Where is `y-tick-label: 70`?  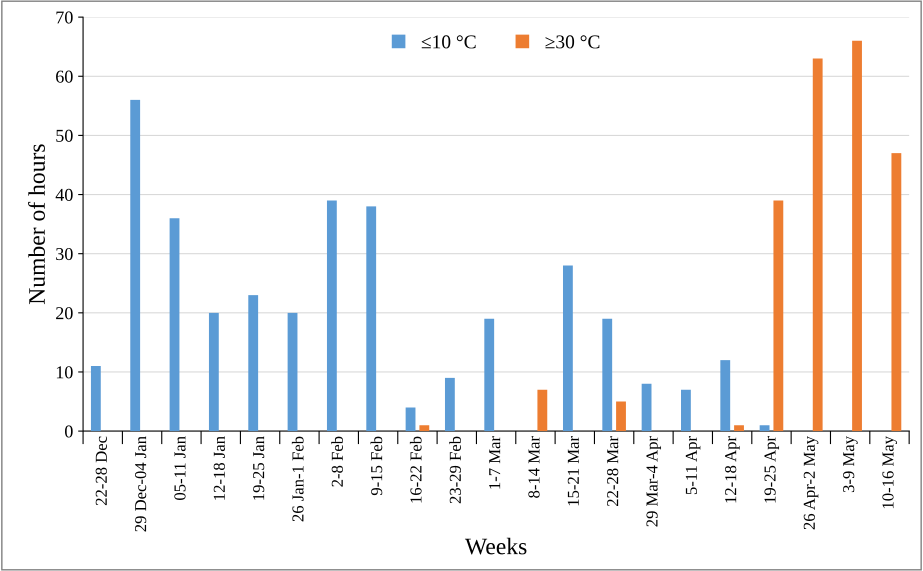
y-tick-label: 70 is located at coordinates (64, 17).